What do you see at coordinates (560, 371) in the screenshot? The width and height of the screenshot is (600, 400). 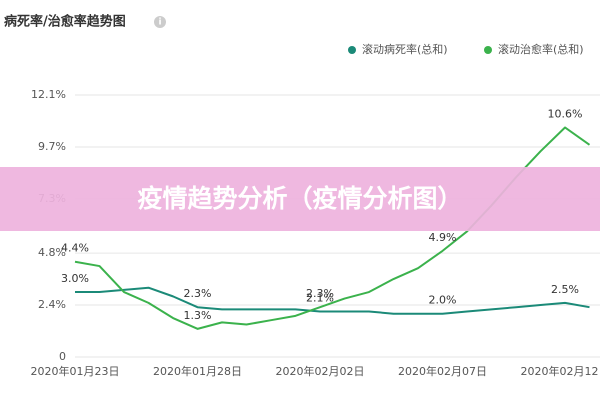 I see `x-tick-label: 2020年02月12日` at bounding box center [560, 371].